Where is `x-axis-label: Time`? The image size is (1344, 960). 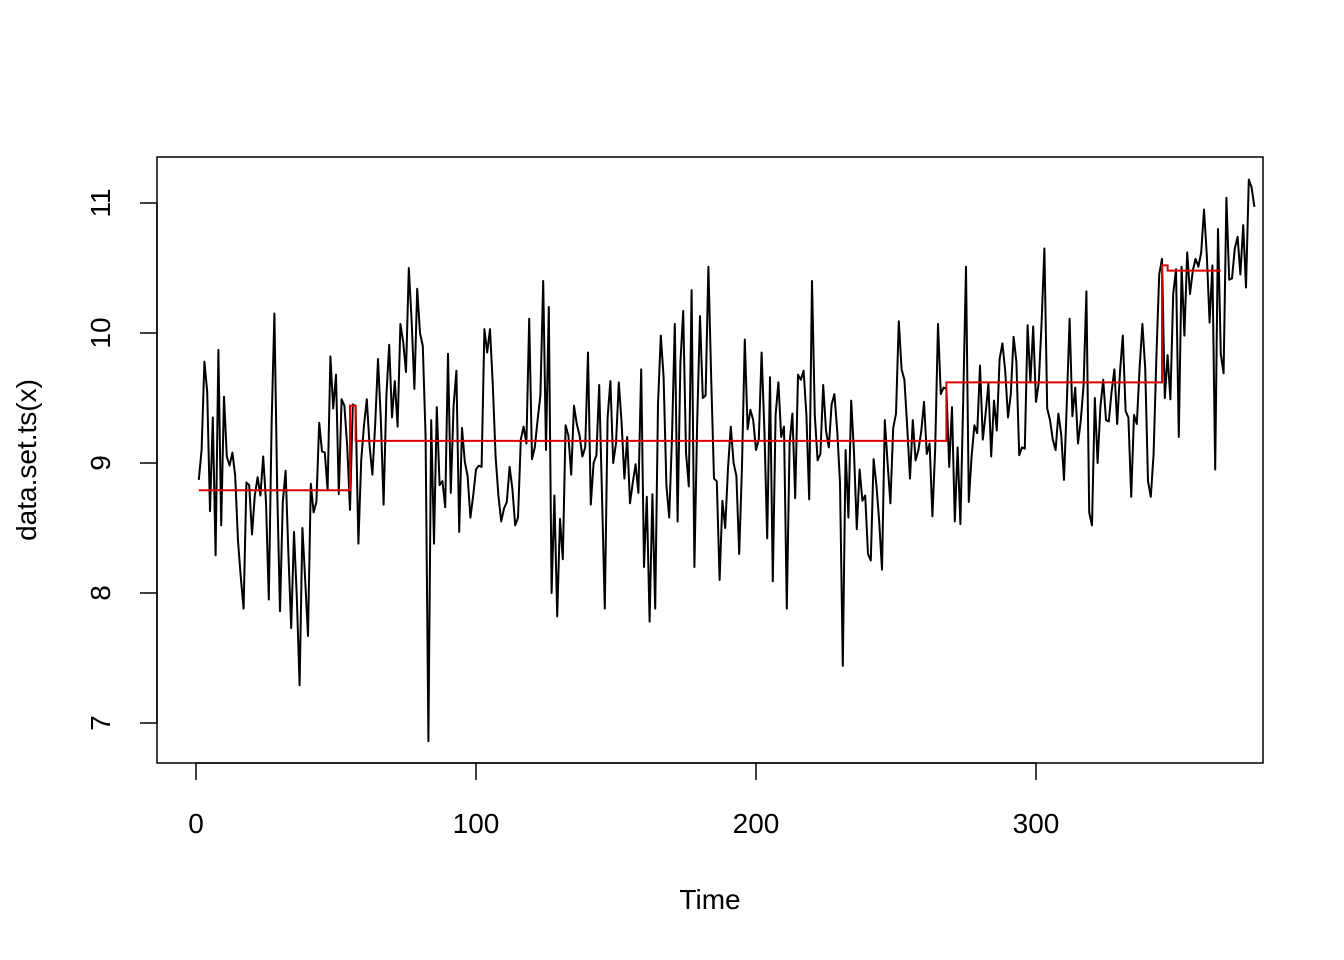
x-axis-label: Time is located at coordinates (709, 899).